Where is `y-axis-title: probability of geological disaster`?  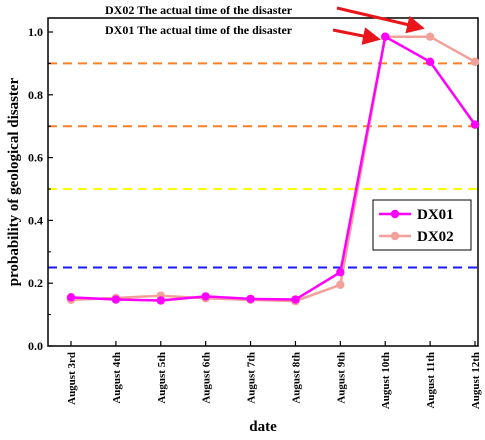
y-axis-title: probability of geological disaster is located at coordinates (14, 181).